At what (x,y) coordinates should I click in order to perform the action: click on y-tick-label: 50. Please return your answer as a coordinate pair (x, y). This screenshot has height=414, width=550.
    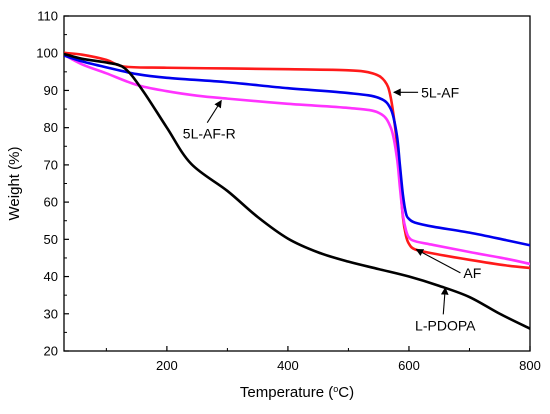
    Looking at the image, I should click on (51, 239).